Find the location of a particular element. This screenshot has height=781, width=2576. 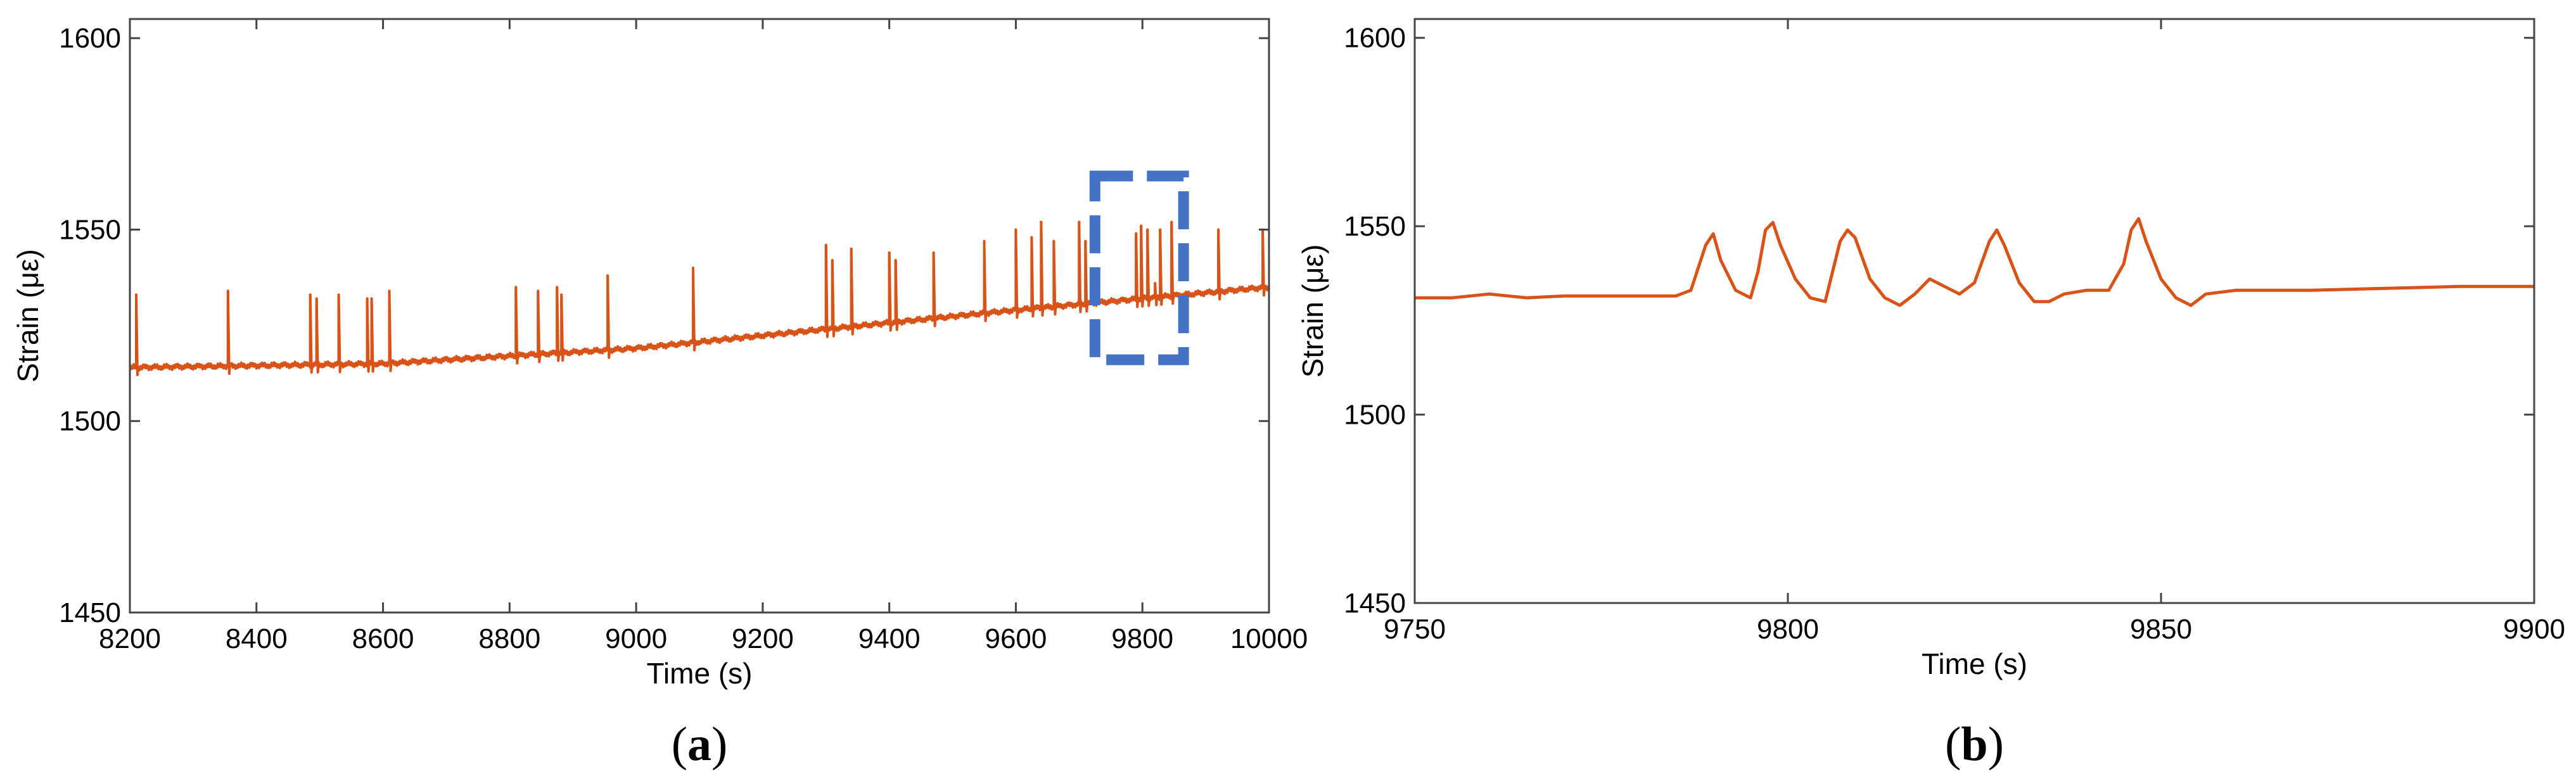

panel-a-x-tick-label: 9000 is located at coordinates (636, 638).